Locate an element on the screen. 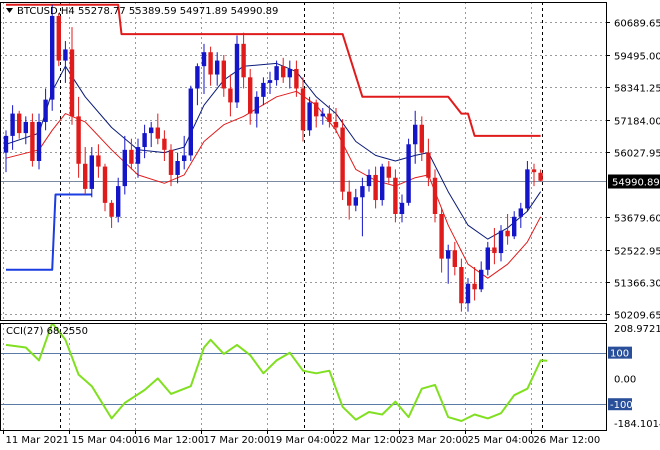 This screenshot has height=450, width=660. dropdown-triangle-icon is located at coordinates (9, 10).